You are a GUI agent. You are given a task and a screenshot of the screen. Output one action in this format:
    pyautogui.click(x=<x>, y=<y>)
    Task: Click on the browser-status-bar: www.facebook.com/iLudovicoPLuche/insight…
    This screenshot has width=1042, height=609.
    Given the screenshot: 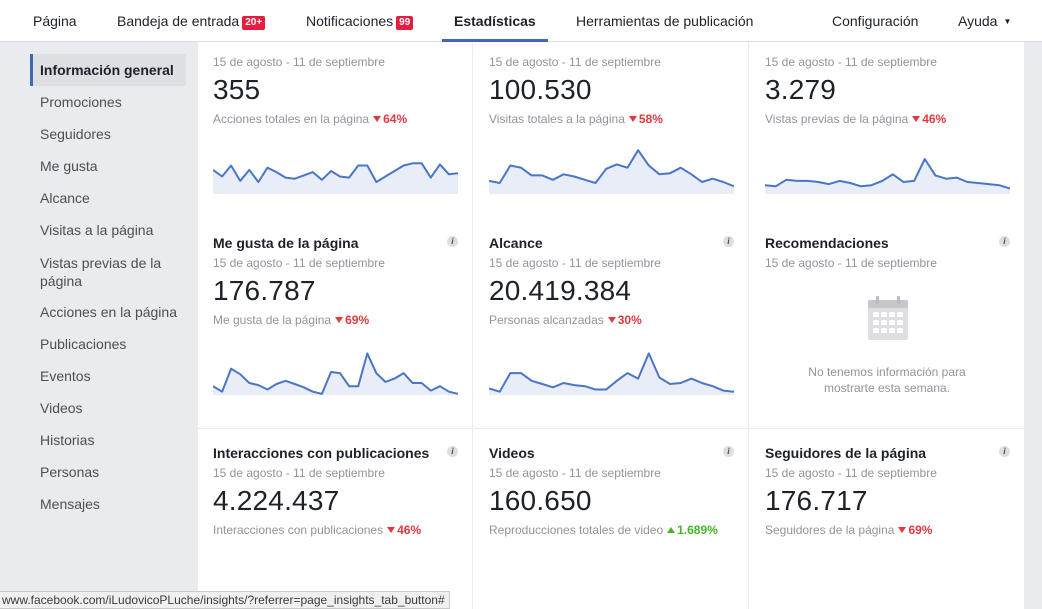 What is the action you would take?
    pyautogui.click(x=225, y=600)
    